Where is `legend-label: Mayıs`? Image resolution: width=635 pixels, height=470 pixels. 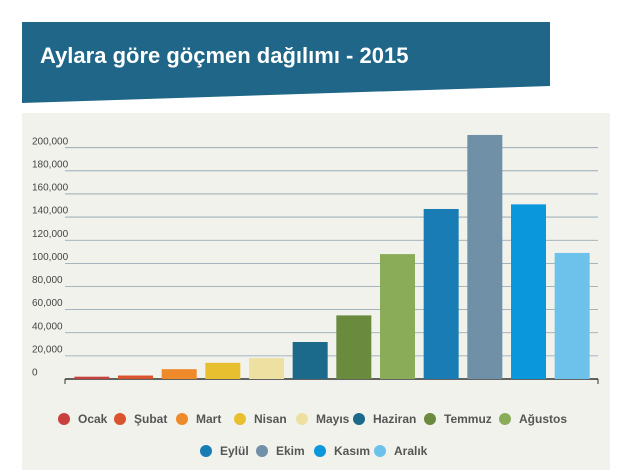 legend-label: Mayıs is located at coordinates (333, 419).